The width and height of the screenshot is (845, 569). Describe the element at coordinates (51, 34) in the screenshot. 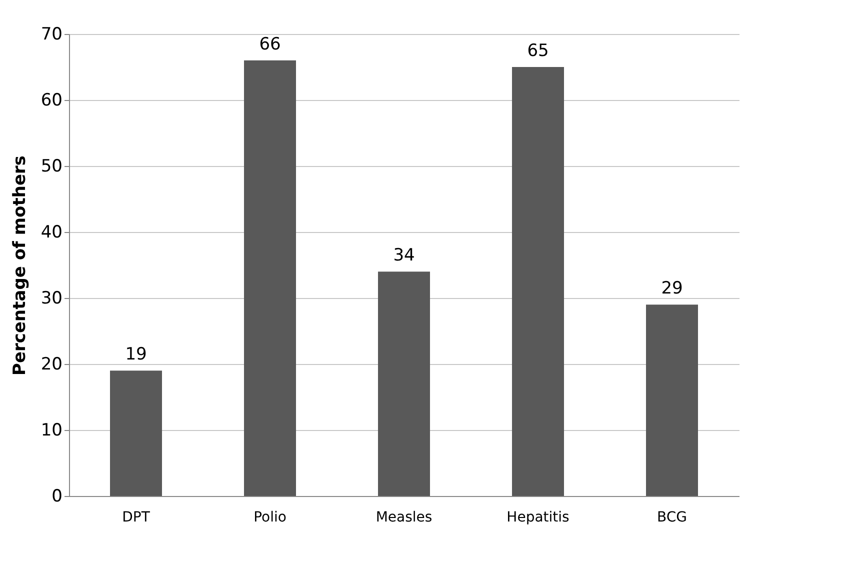

I see `y-tick-label: 70` at that location.